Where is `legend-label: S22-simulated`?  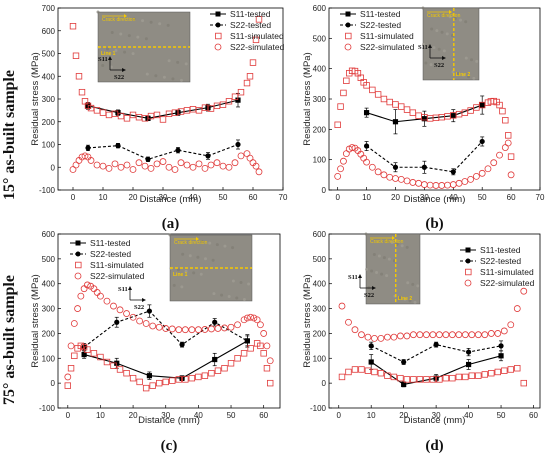 legend-label: S22-simulated is located at coordinates (387, 47).